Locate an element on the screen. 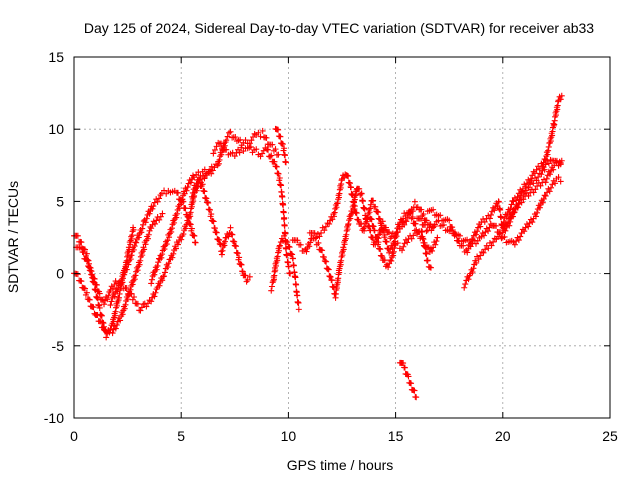 This screenshot has width=640, height=480. series-sat-l is located at coordinates (400, 243).